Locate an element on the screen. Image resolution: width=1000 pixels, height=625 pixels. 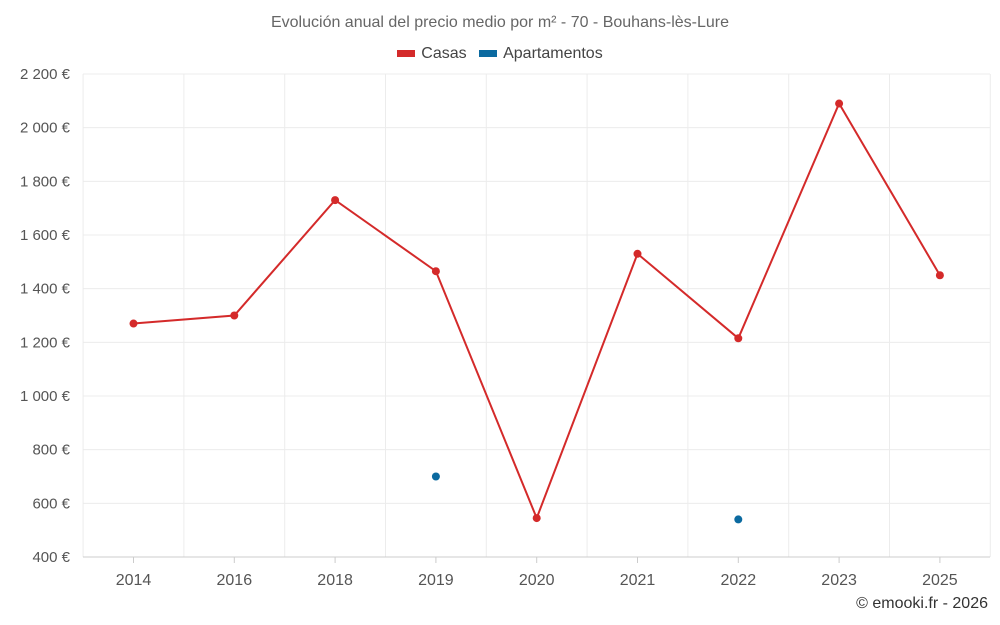
x-tick-label: 2022 is located at coordinates (739, 580).